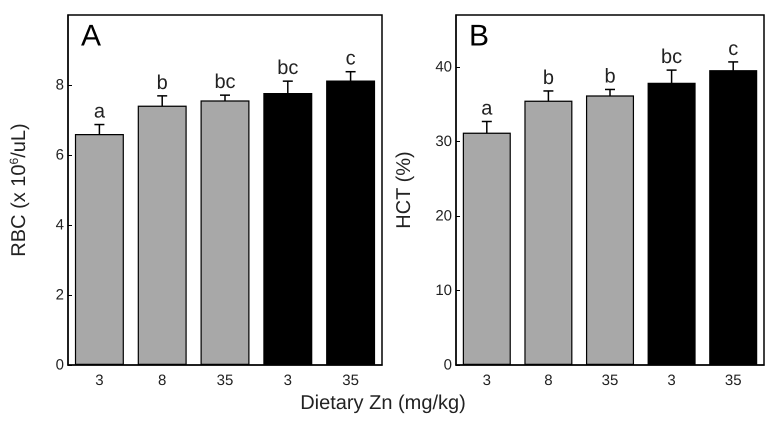  I want to click on y-tick-label: 40, so click(443, 67).